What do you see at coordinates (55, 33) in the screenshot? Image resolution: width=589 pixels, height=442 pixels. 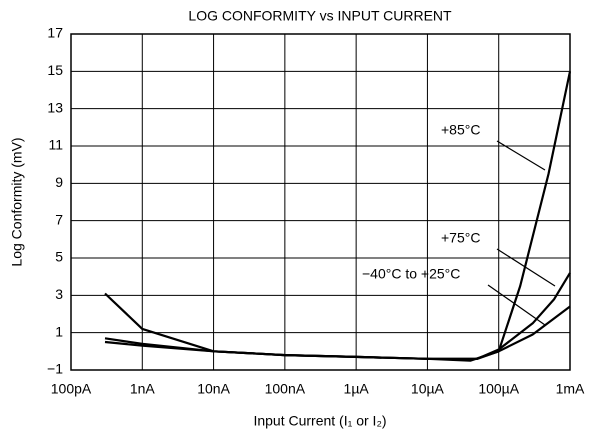 I see `y-tick-label: 17` at bounding box center [55, 33].